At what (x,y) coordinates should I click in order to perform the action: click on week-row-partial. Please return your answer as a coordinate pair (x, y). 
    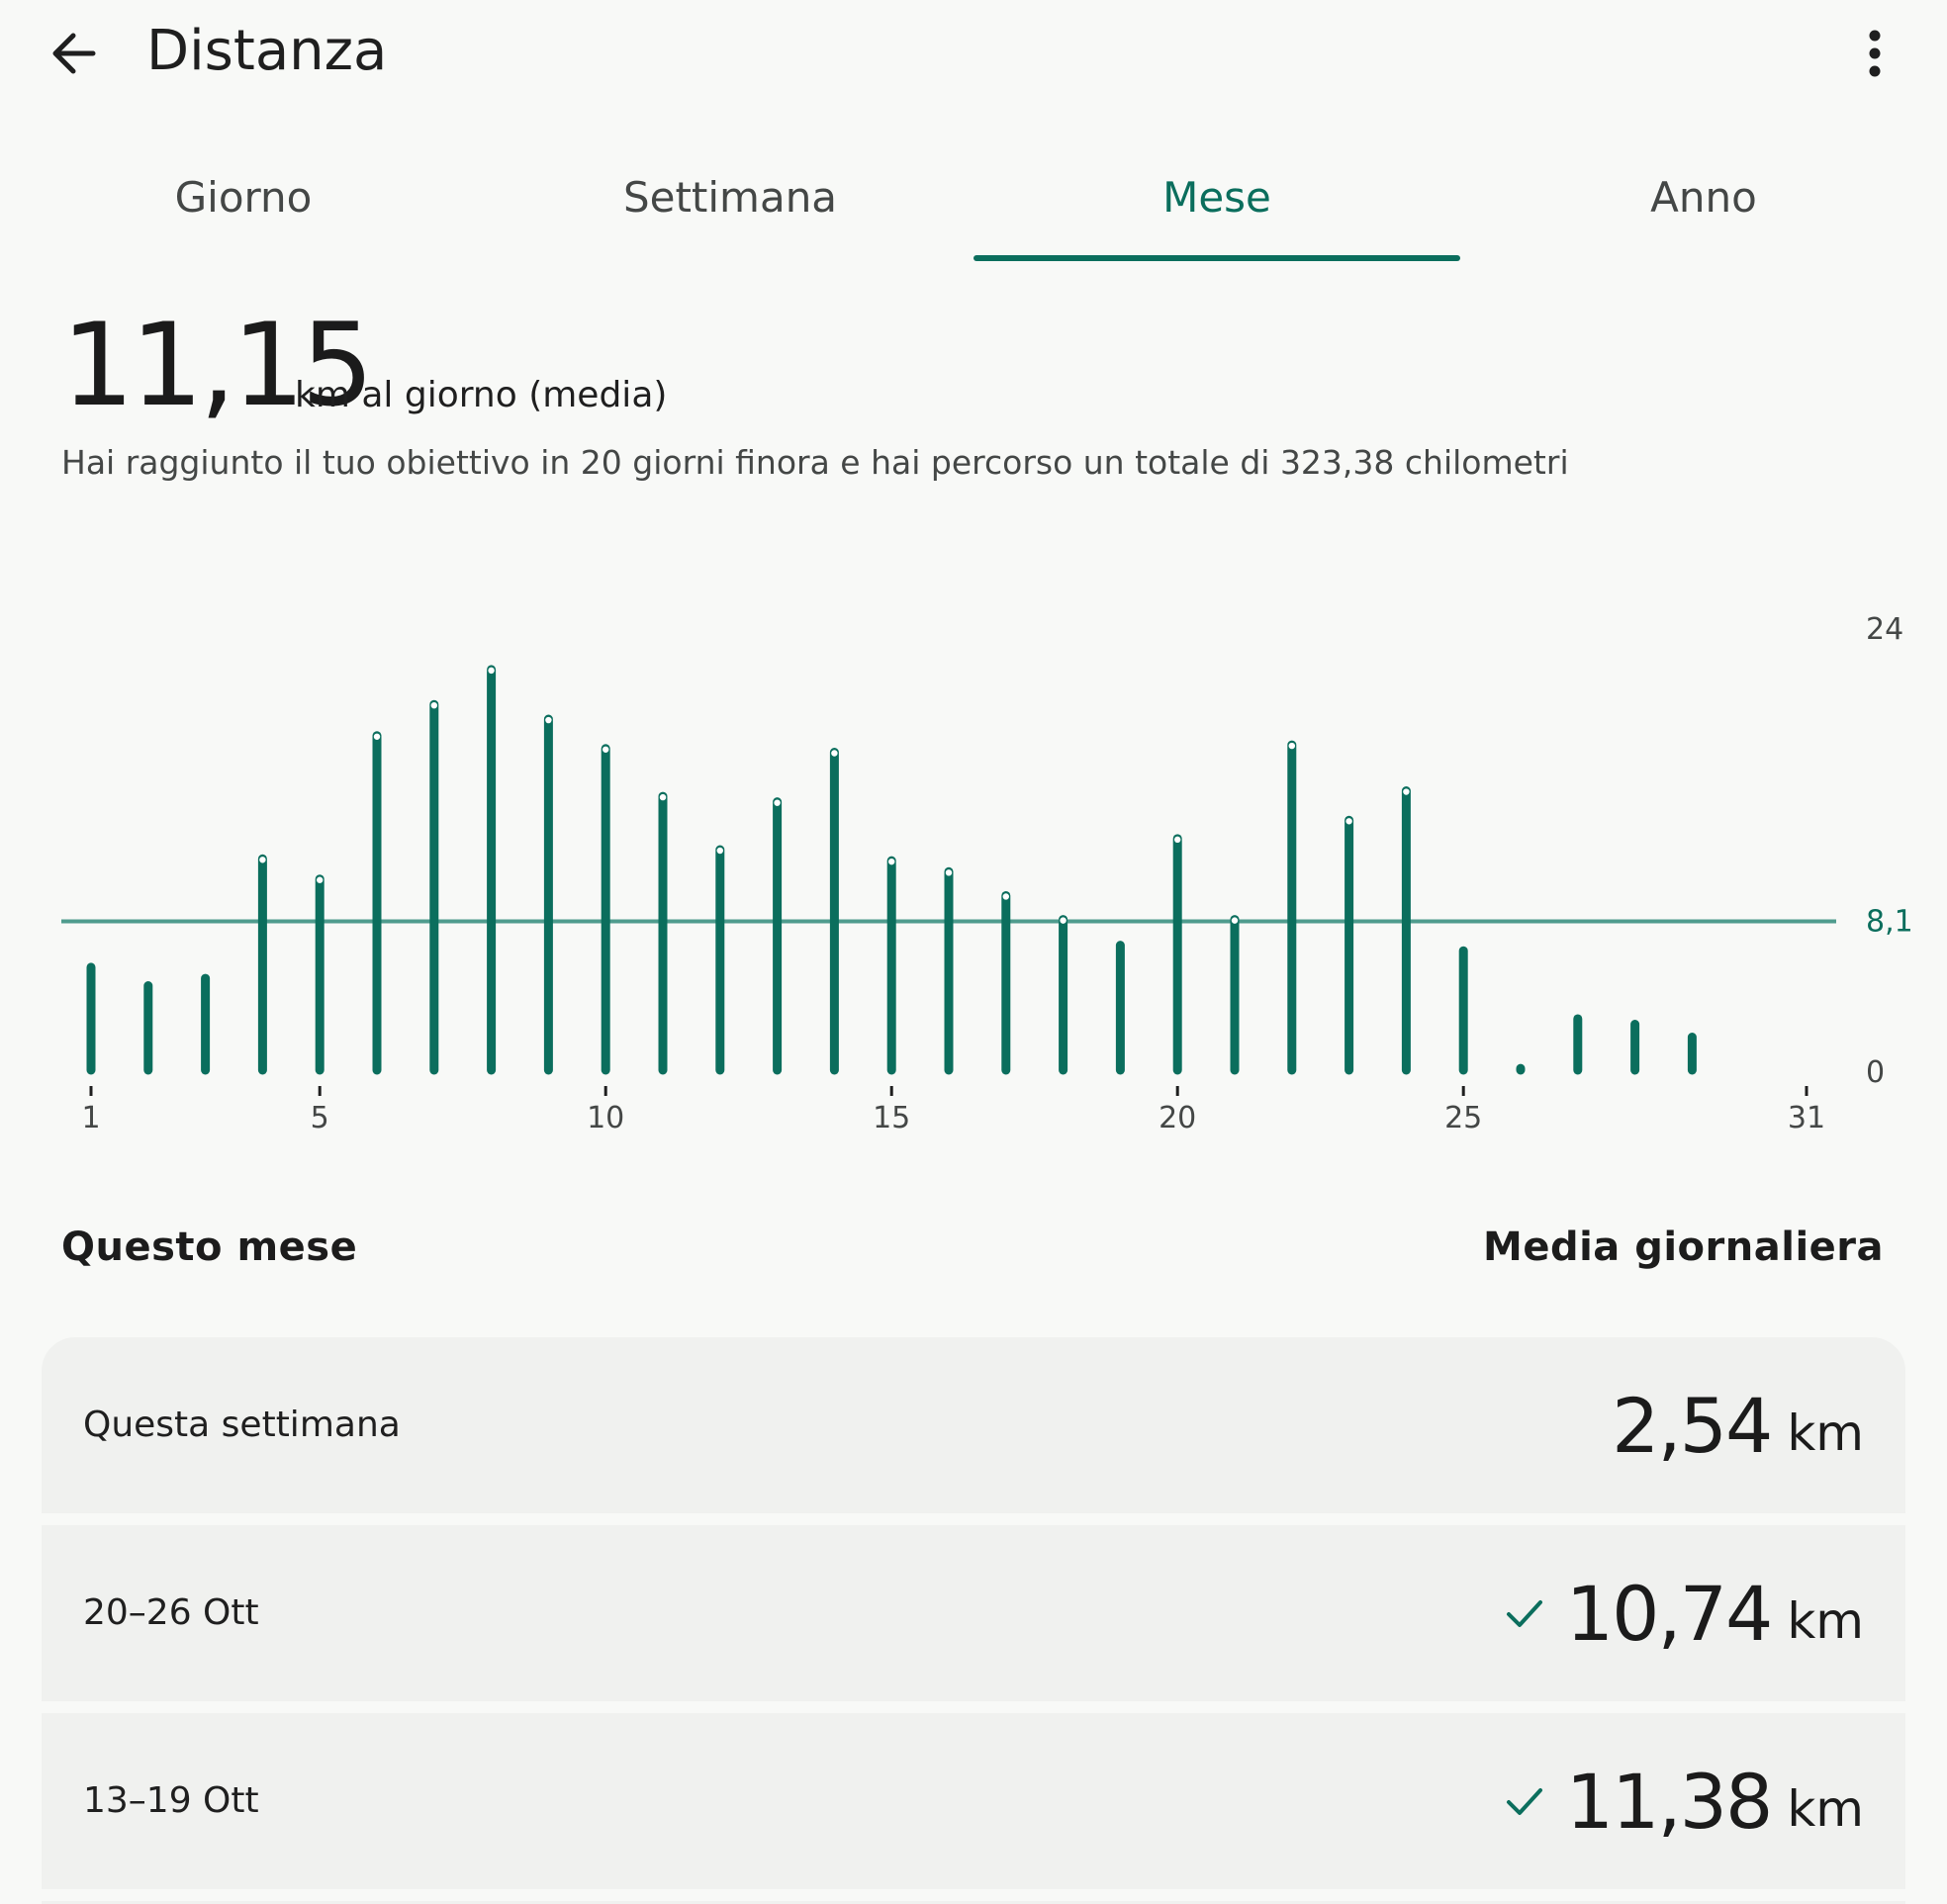
    Looking at the image, I should click on (973, 1902).